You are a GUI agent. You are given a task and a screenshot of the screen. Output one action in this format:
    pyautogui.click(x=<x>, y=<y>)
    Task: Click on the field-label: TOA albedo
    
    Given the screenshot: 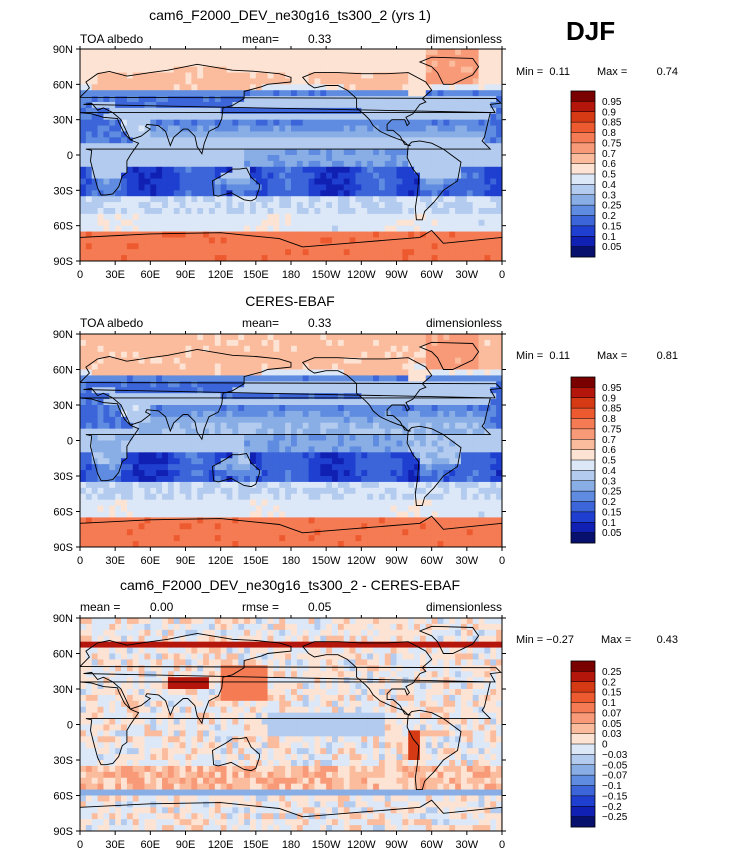 What is the action you would take?
    pyautogui.click(x=111, y=323)
    